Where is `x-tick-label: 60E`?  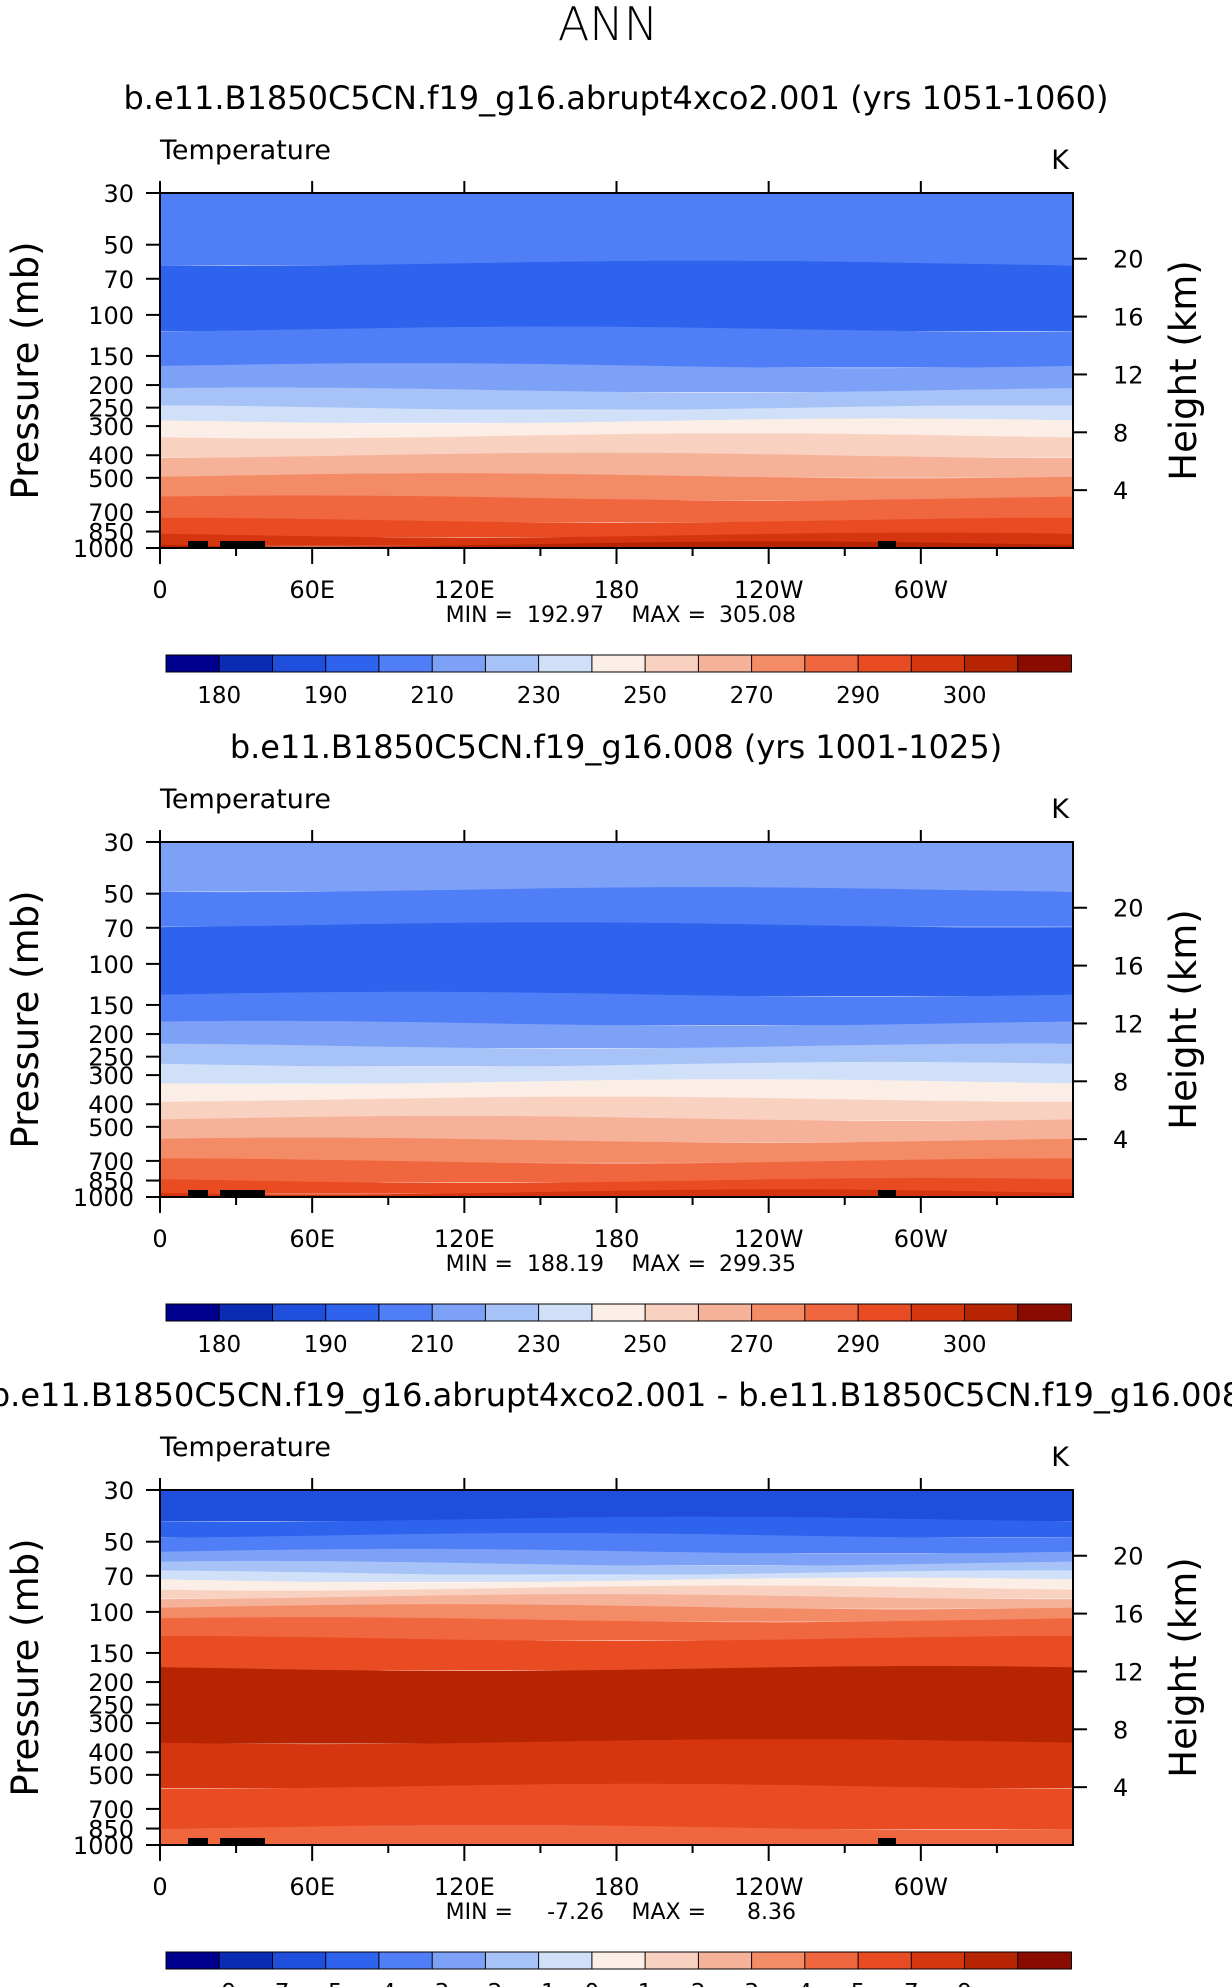 x-tick-label: 60E is located at coordinates (312, 1239).